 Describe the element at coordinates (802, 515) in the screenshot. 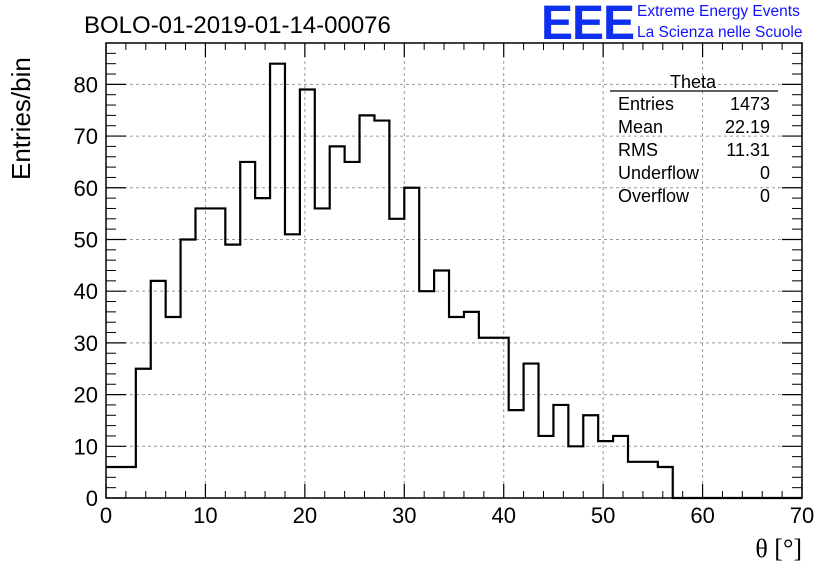

I see `x-tick-label: 70` at that location.